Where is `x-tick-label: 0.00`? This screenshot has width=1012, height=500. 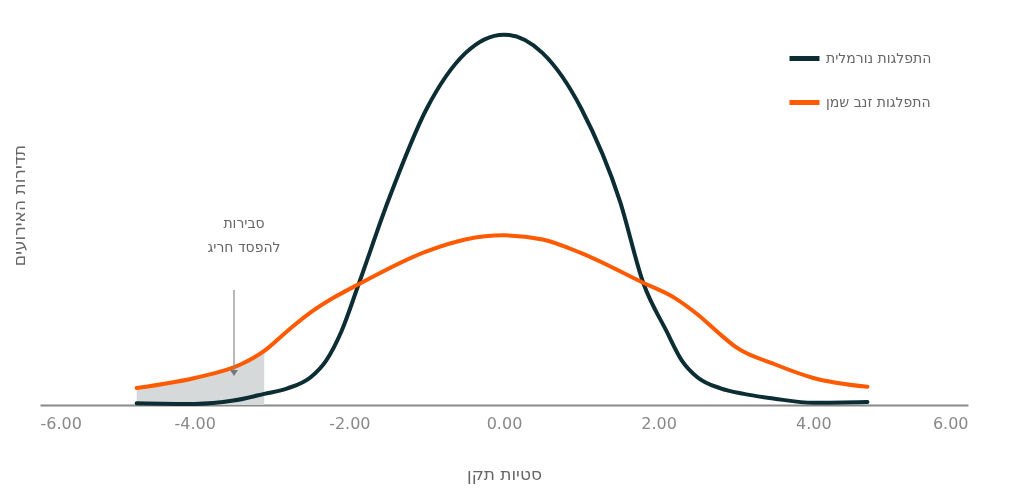 x-tick-label: 0.00 is located at coordinates (504, 423).